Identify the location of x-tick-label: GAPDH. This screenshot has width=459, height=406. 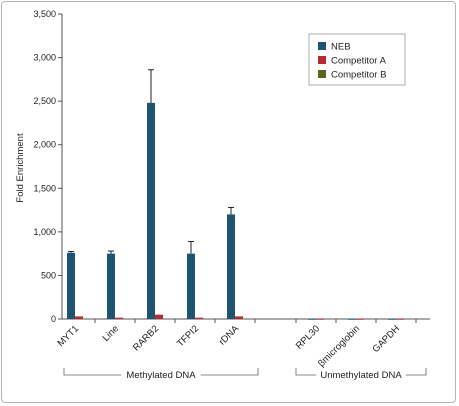
(386, 339).